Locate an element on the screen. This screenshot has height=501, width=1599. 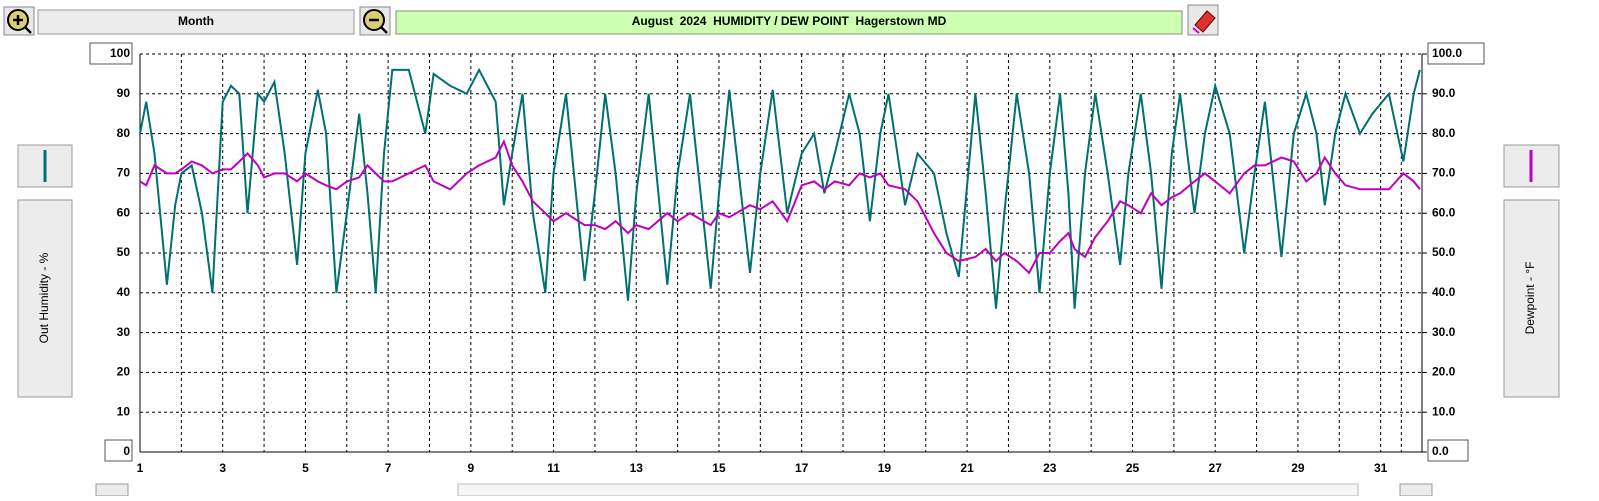
y2-tick-label: 0.0 is located at coordinates (1440, 451).